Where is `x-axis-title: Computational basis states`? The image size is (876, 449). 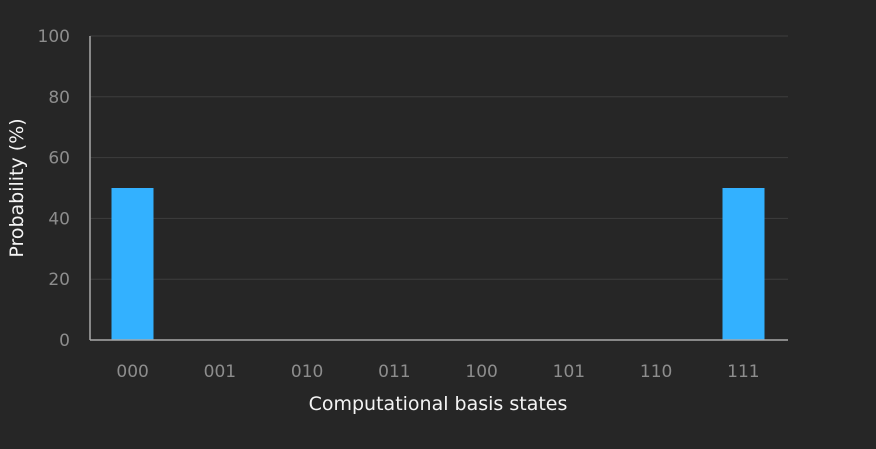 x-axis-title: Computational basis states is located at coordinates (438, 404).